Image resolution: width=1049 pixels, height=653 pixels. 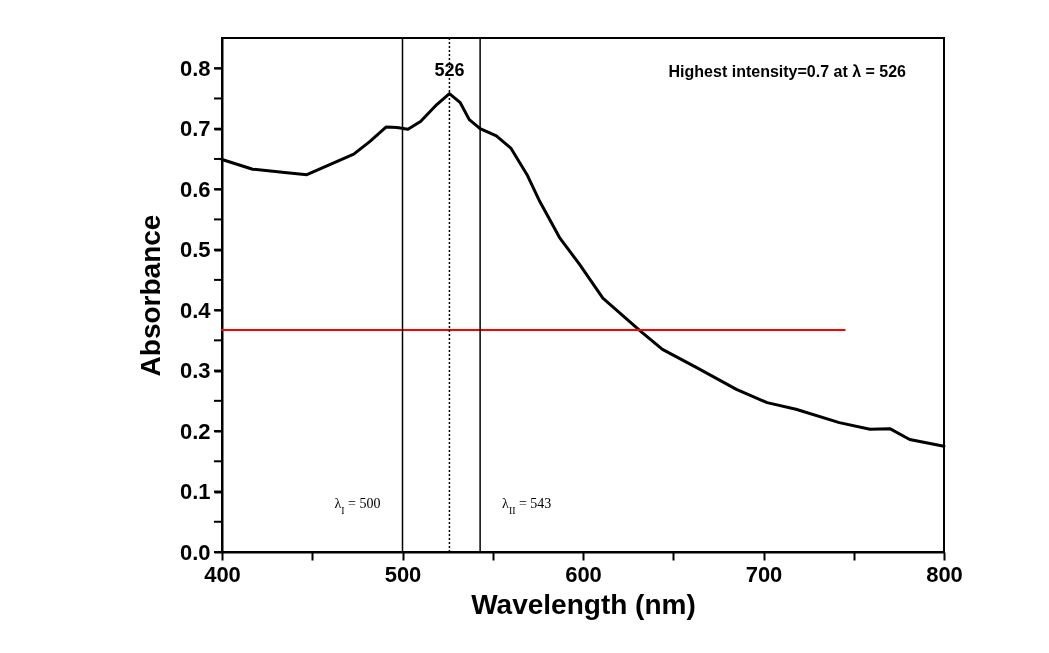 What do you see at coordinates (764, 574) in the screenshot?
I see `x-tick-label: 700` at bounding box center [764, 574].